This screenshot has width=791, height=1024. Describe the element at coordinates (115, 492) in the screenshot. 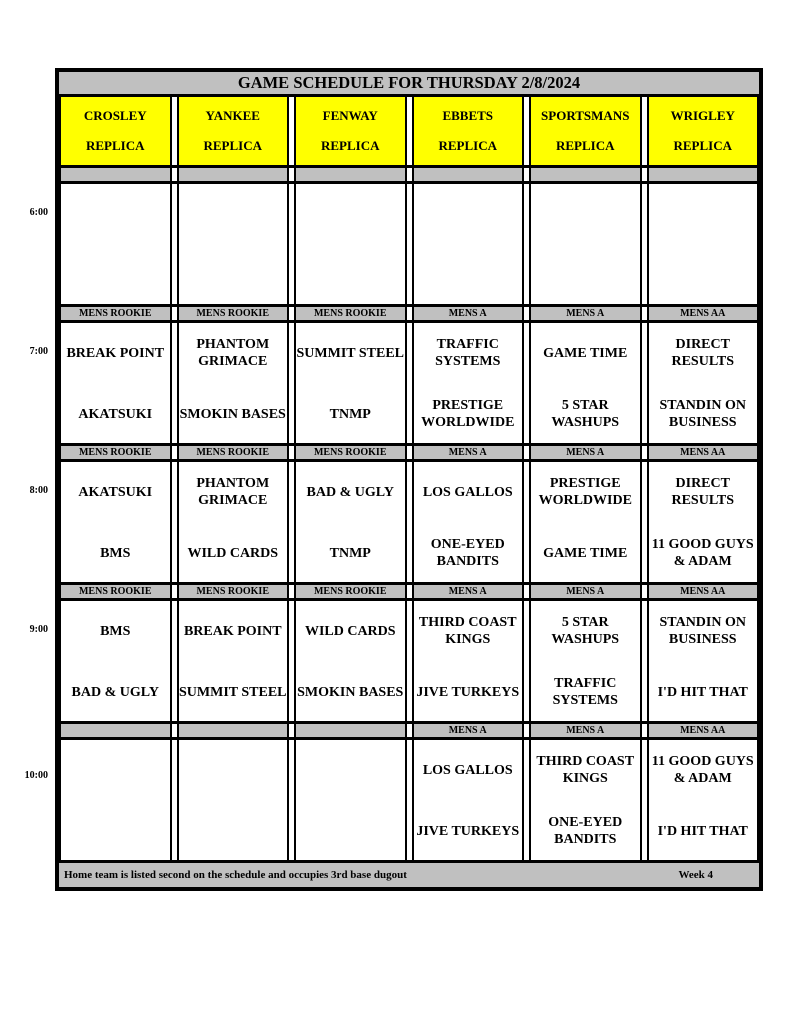

I see `away-team: AKATSUKI` at that location.